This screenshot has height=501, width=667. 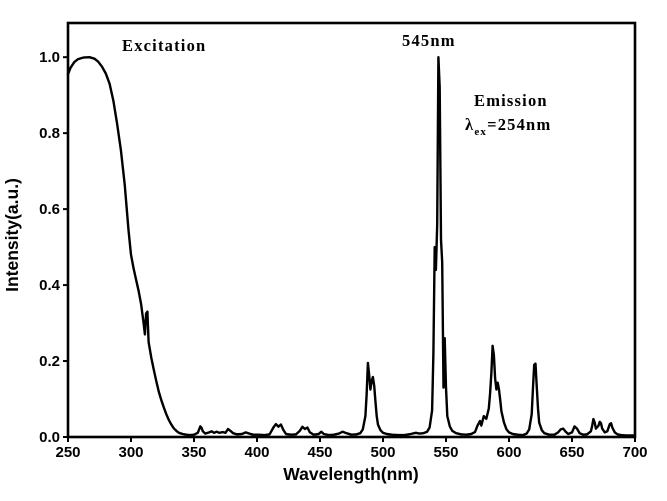 What do you see at coordinates (571, 452) in the screenshot?
I see `x-tick-label: 650` at bounding box center [571, 452].